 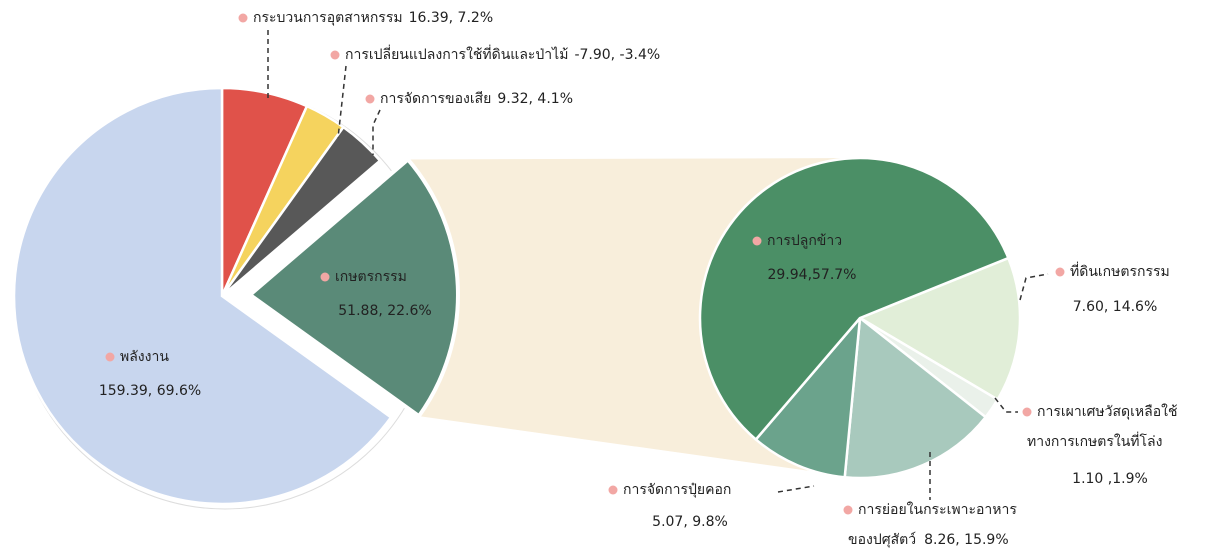 I want to click on slice-label: การปลูกข้าว, so click(x=804, y=241).